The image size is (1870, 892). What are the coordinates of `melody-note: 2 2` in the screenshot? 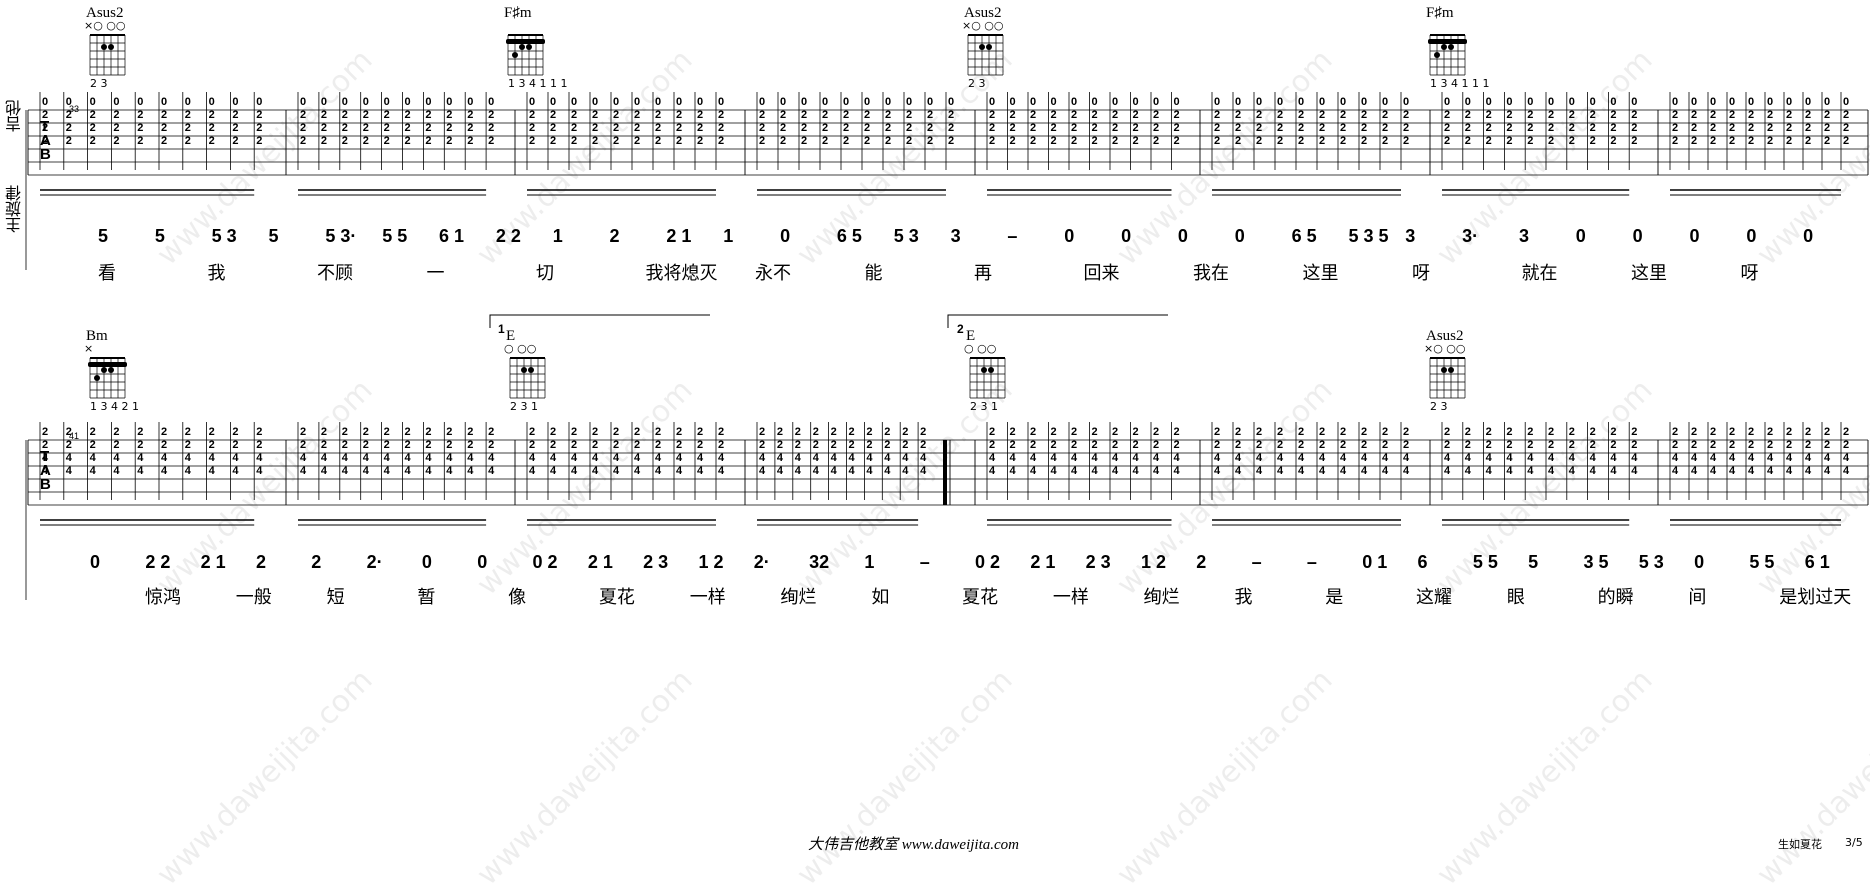 It's located at (158, 562).